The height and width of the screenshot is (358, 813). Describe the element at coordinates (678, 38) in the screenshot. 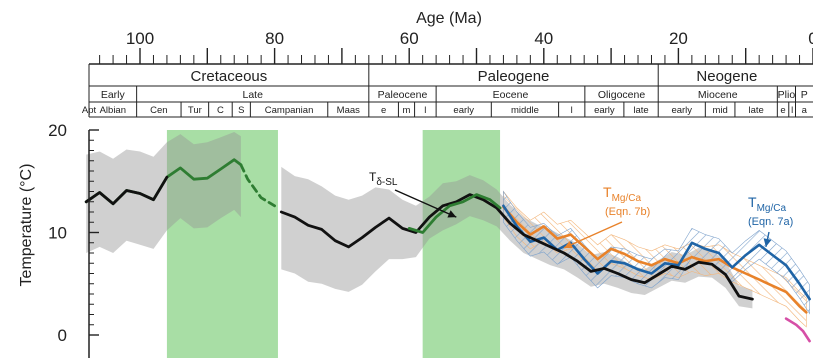

I see `top-tick-label: 20` at that location.